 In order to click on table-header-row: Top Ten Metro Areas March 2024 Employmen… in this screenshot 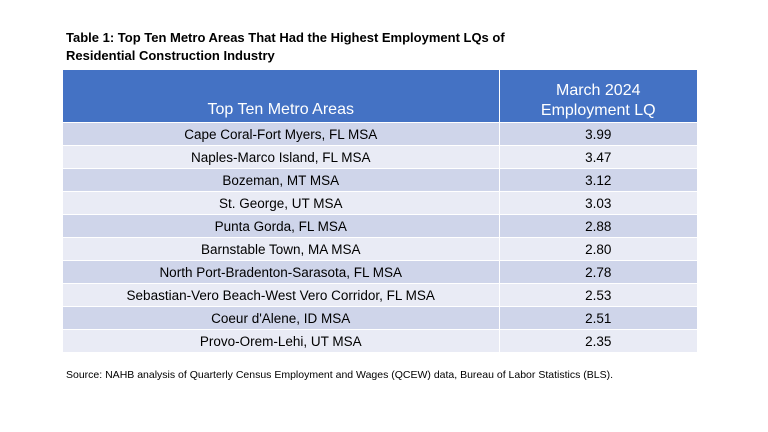, I will do `click(380, 96)`.